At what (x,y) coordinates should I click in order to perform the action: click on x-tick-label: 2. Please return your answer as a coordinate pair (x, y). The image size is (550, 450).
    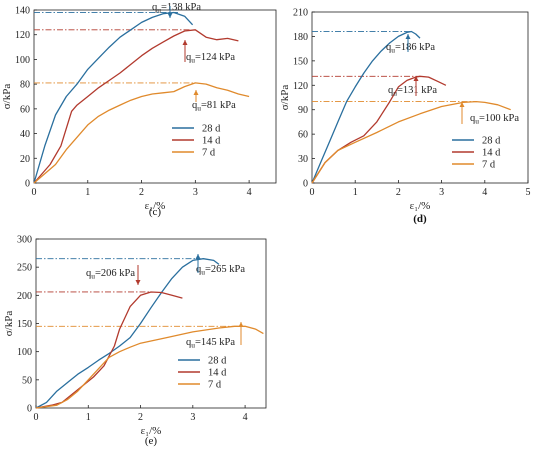
    Looking at the image, I should click on (141, 192).